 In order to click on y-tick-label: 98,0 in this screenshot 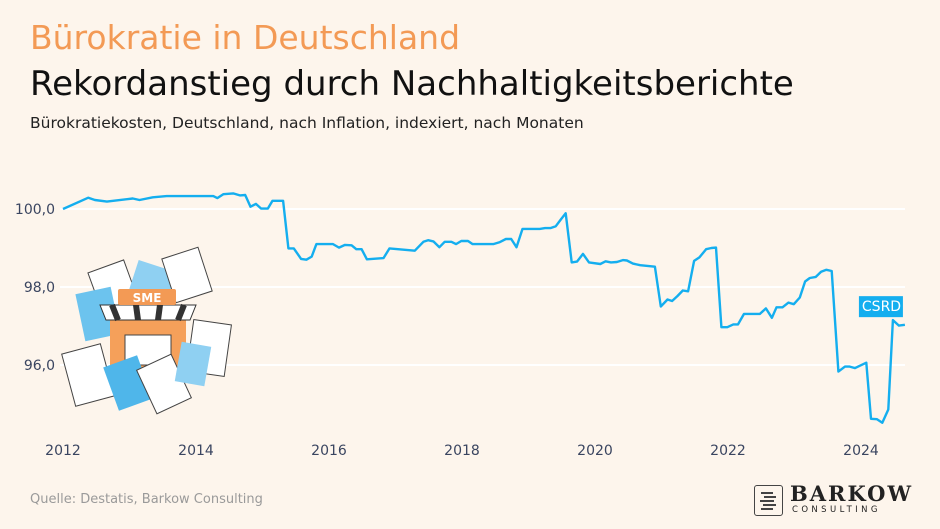, I will do `click(39, 288)`.